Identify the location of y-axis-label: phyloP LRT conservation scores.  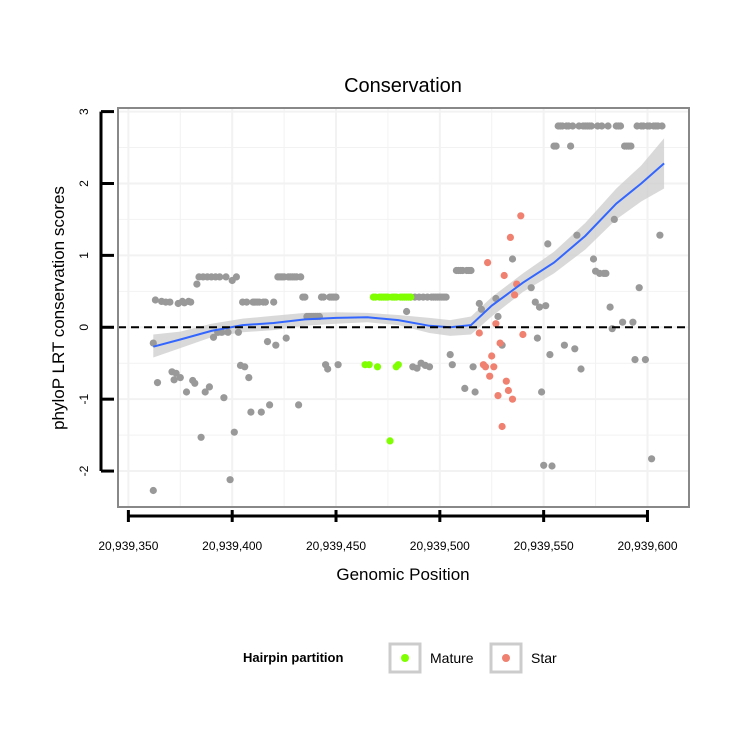
(58, 308).